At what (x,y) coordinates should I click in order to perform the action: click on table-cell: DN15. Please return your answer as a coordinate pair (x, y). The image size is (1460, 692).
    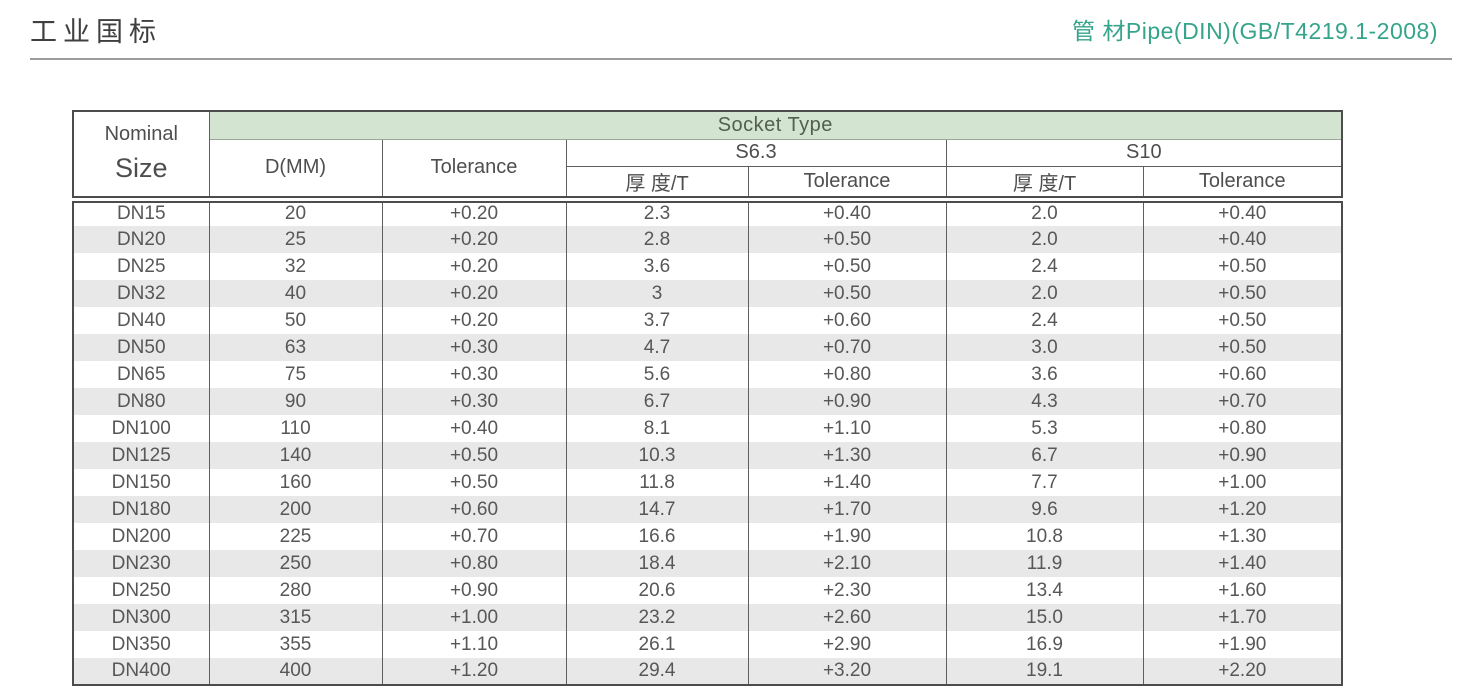
    Looking at the image, I should click on (141, 212).